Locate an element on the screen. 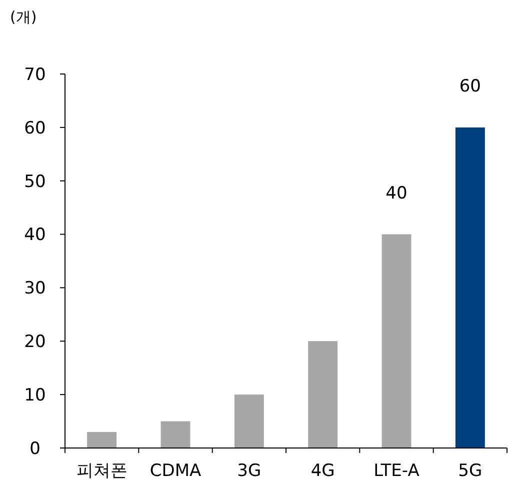 This screenshot has height=498, width=513. y-tick-label: 10 is located at coordinates (35, 396).